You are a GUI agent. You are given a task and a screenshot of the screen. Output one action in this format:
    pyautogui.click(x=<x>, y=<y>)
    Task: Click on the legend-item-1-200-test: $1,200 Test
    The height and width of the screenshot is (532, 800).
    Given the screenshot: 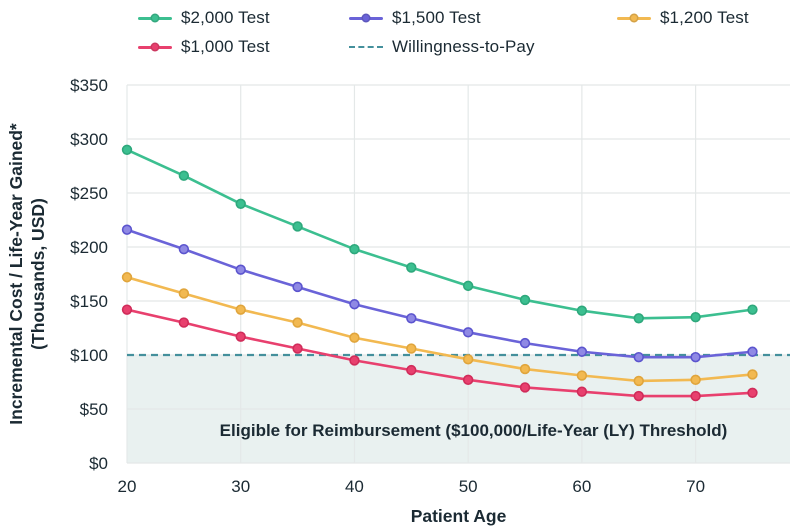 What is the action you would take?
    pyautogui.click(x=683, y=18)
    